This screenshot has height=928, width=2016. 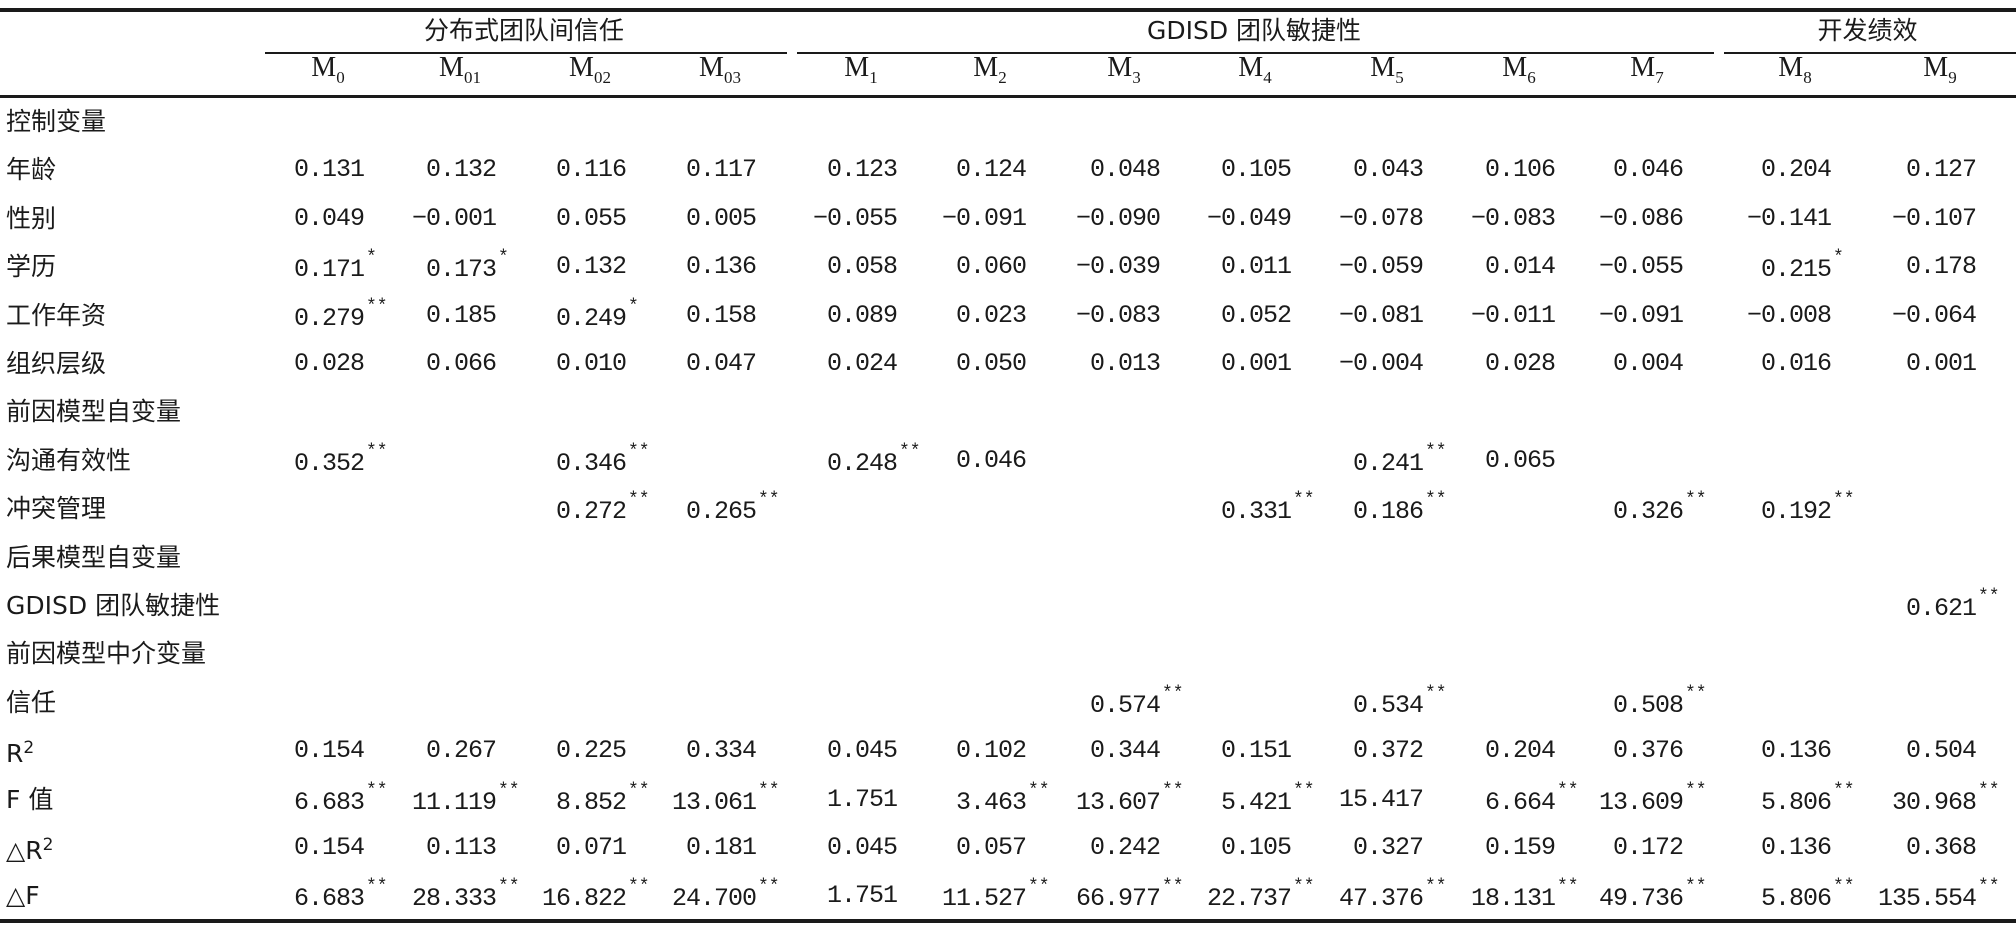 I want to click on cell-value: −0.141, so click(x=1789, y=218).